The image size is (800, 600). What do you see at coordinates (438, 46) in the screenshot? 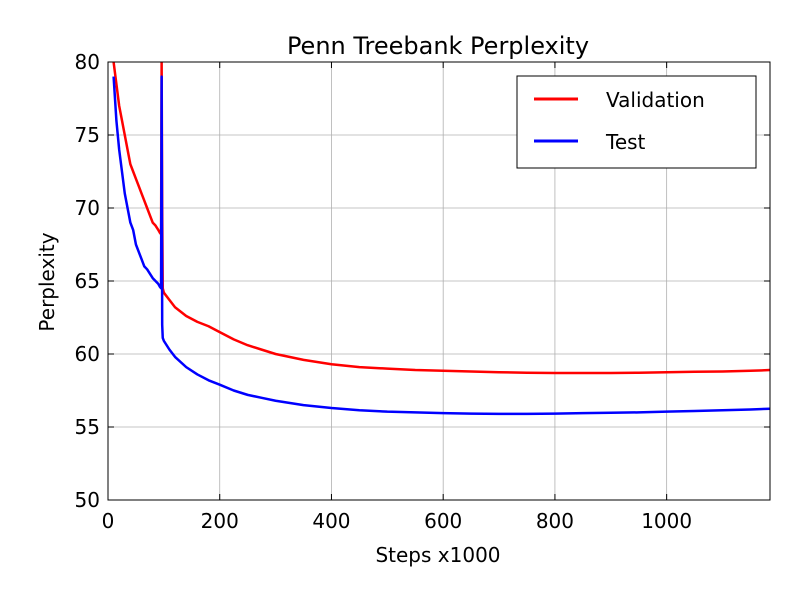
I see `chart-title: Penn Treebank Perplexity` at bounding box center [438, 46].